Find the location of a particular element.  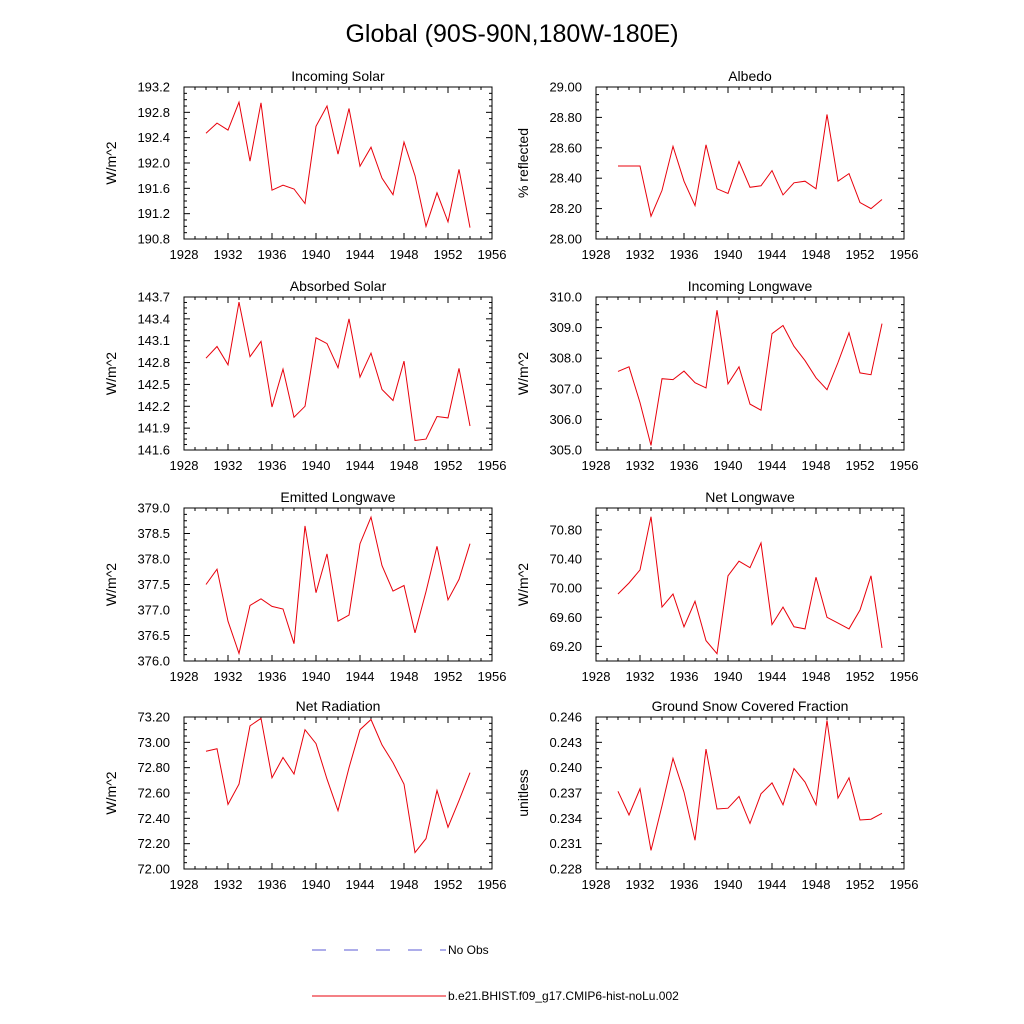

y-tick-label: 70.00 is located at coordinates (565, 588).